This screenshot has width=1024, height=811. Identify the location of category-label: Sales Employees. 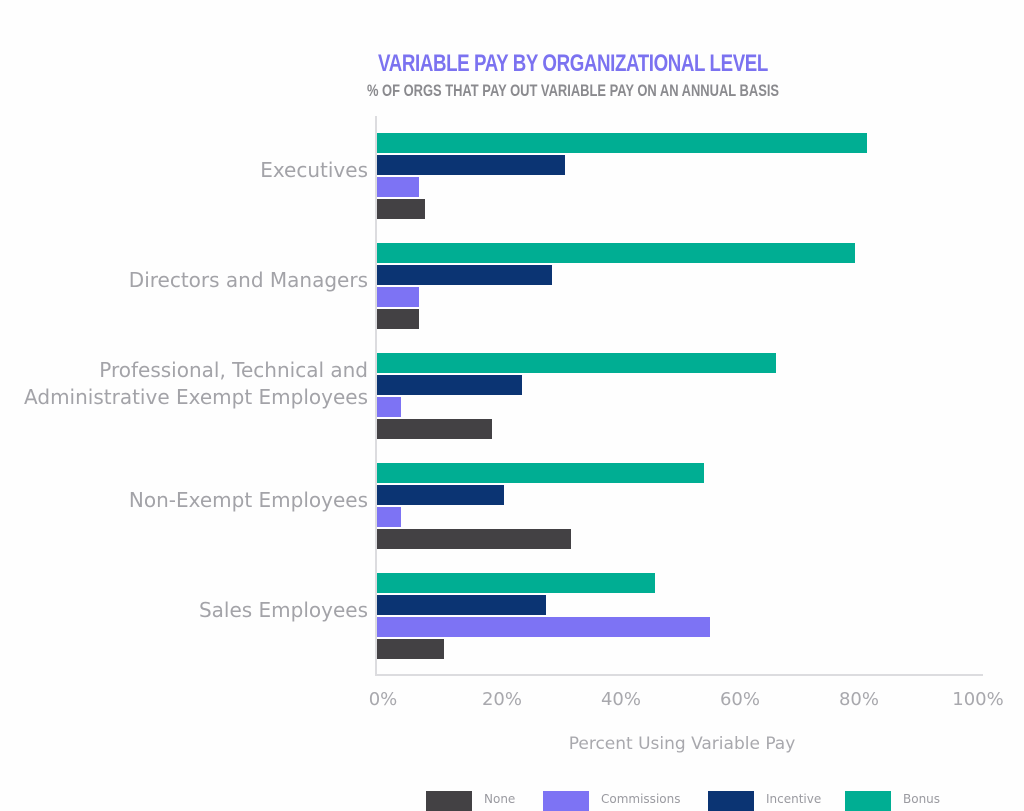
(283, 610).